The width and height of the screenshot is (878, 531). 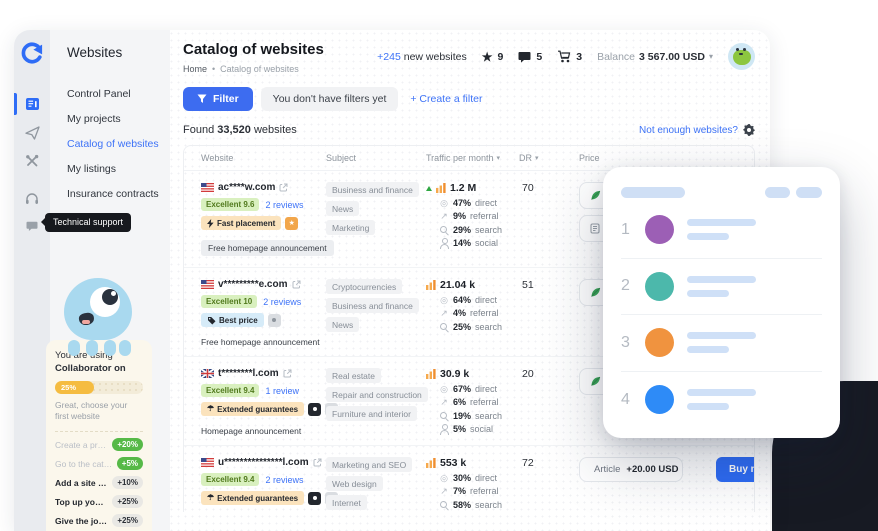 I want to click on task-create-project: Create a project +20%, so click(x=99, y=445).